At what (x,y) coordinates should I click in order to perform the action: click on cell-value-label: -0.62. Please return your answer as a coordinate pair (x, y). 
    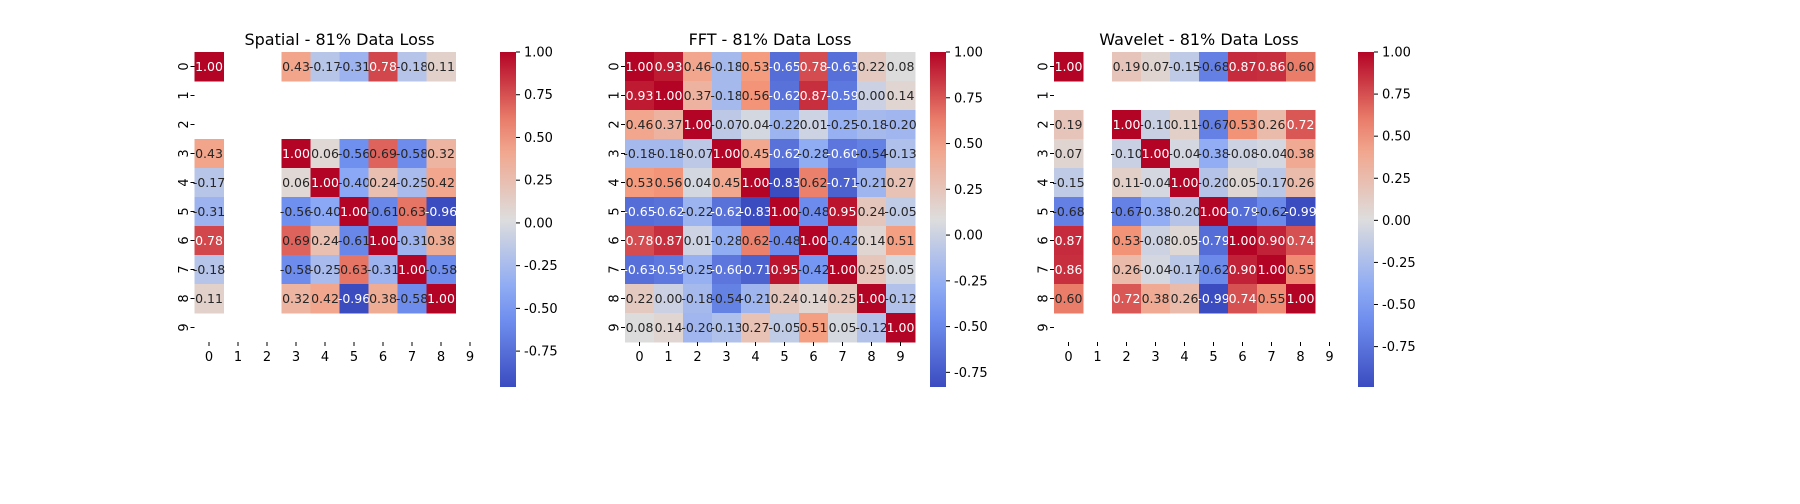
    Looking at the image, I should click on (1271, 211).